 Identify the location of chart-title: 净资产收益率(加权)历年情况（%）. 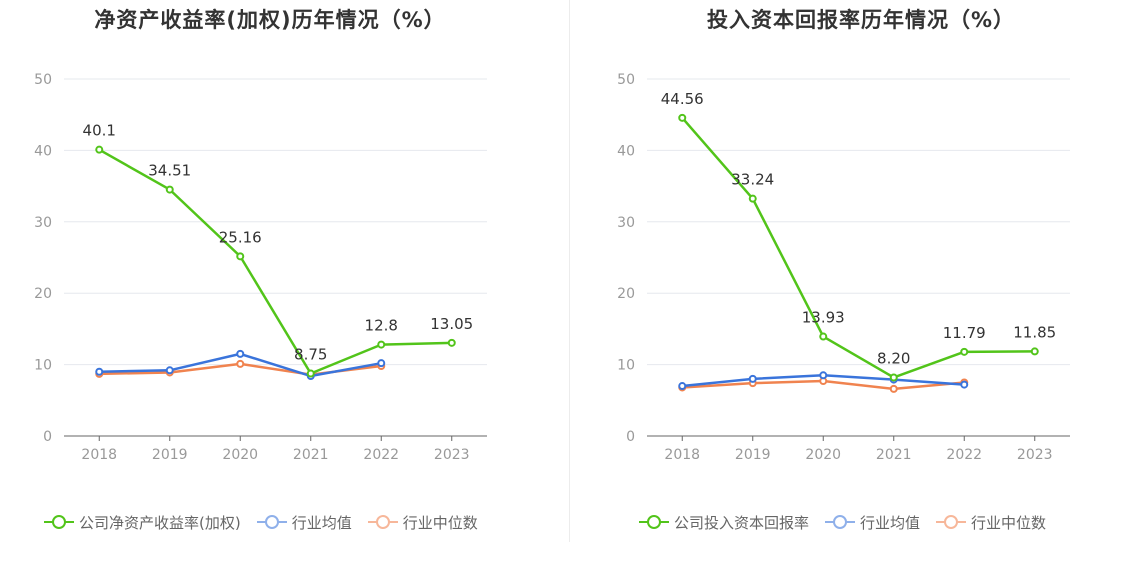
(270, 20).